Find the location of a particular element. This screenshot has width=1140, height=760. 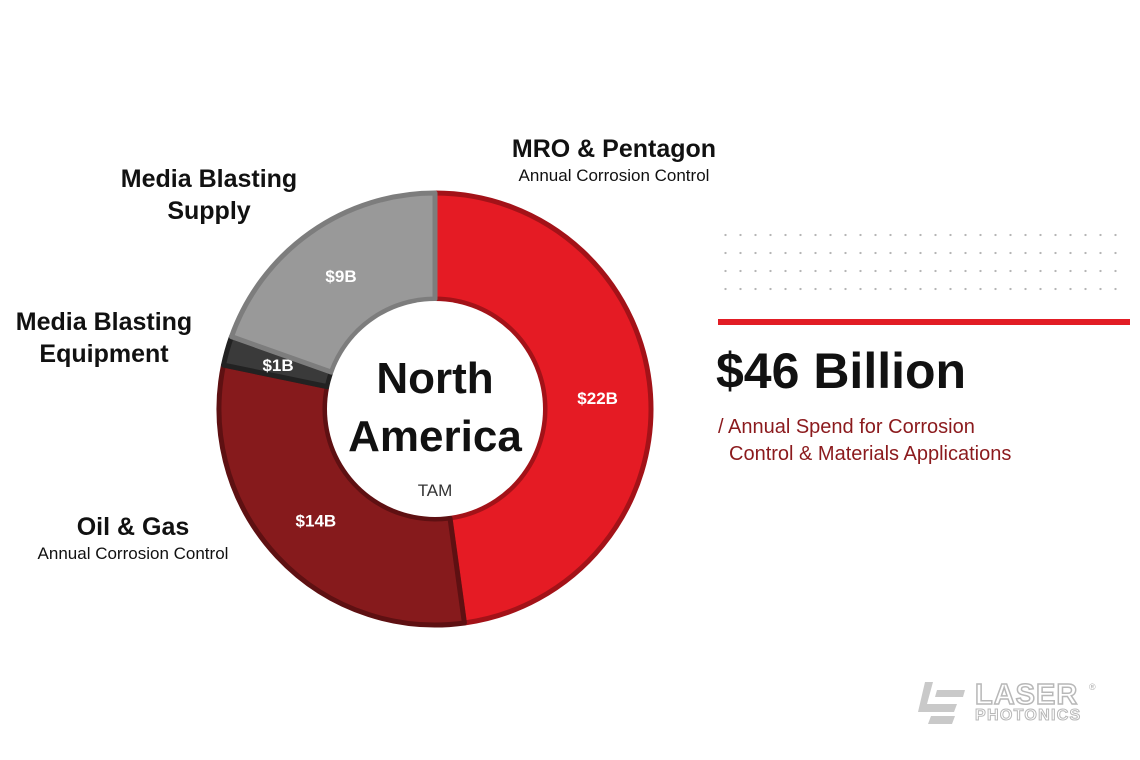

center-subtitle: TAM is located at coordinates (435, 490).